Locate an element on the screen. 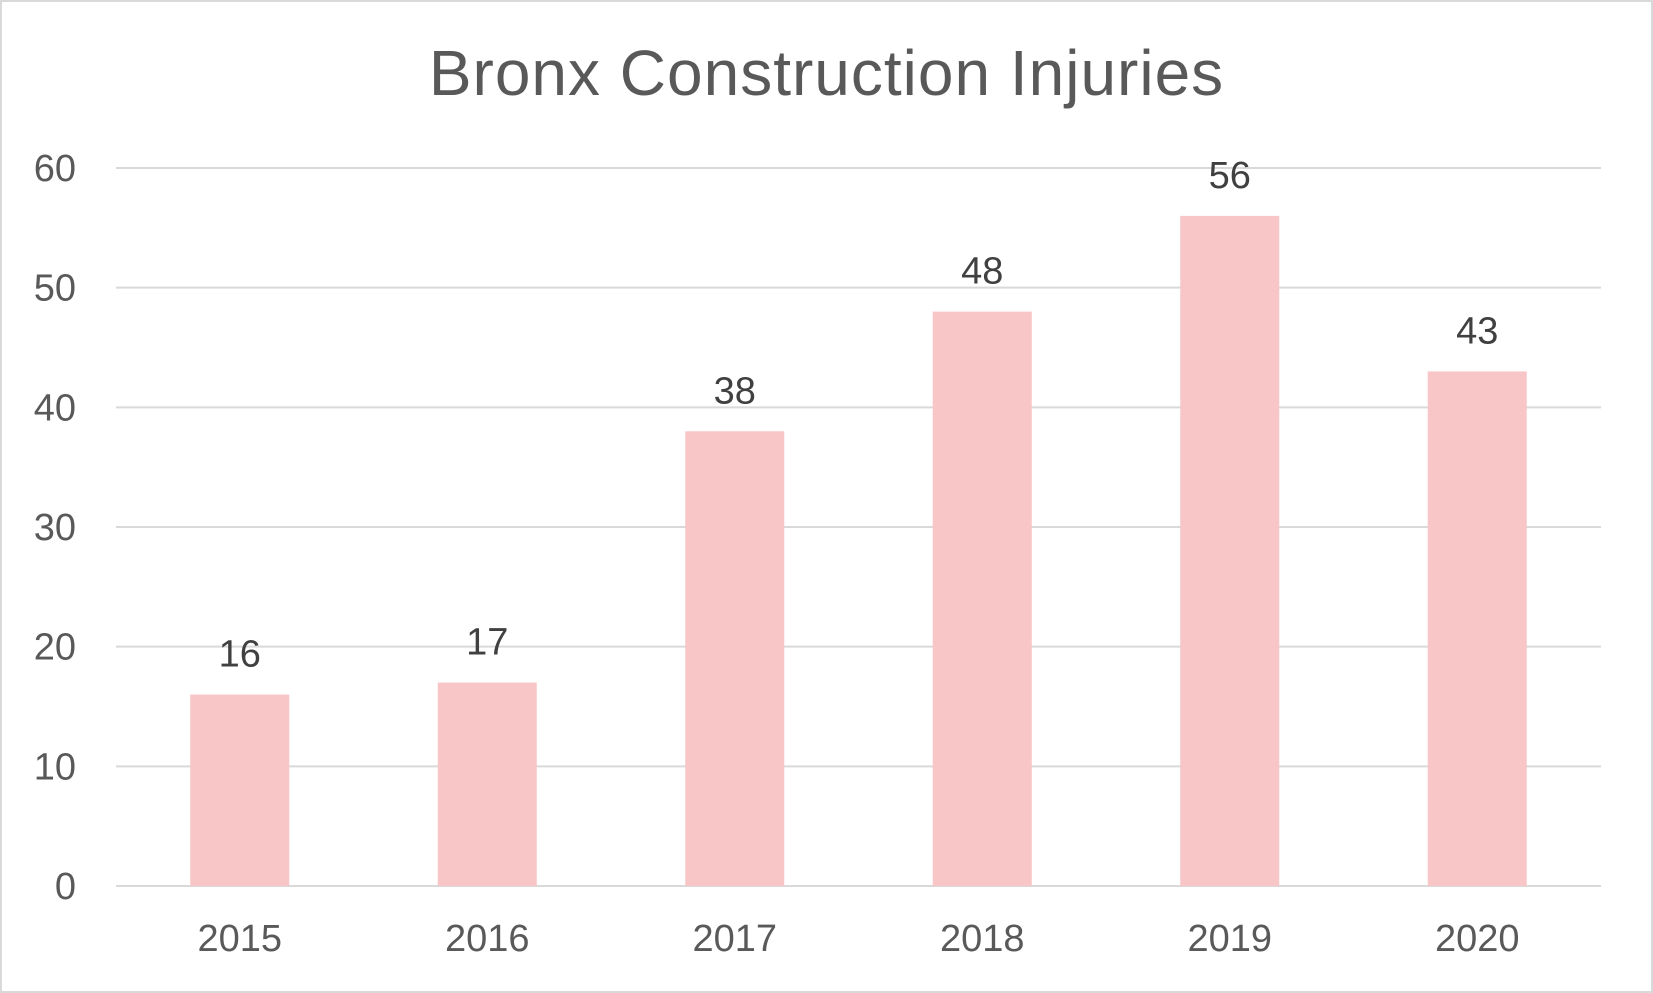  y-tick-label: 30 is located at coordinates (55, 528).